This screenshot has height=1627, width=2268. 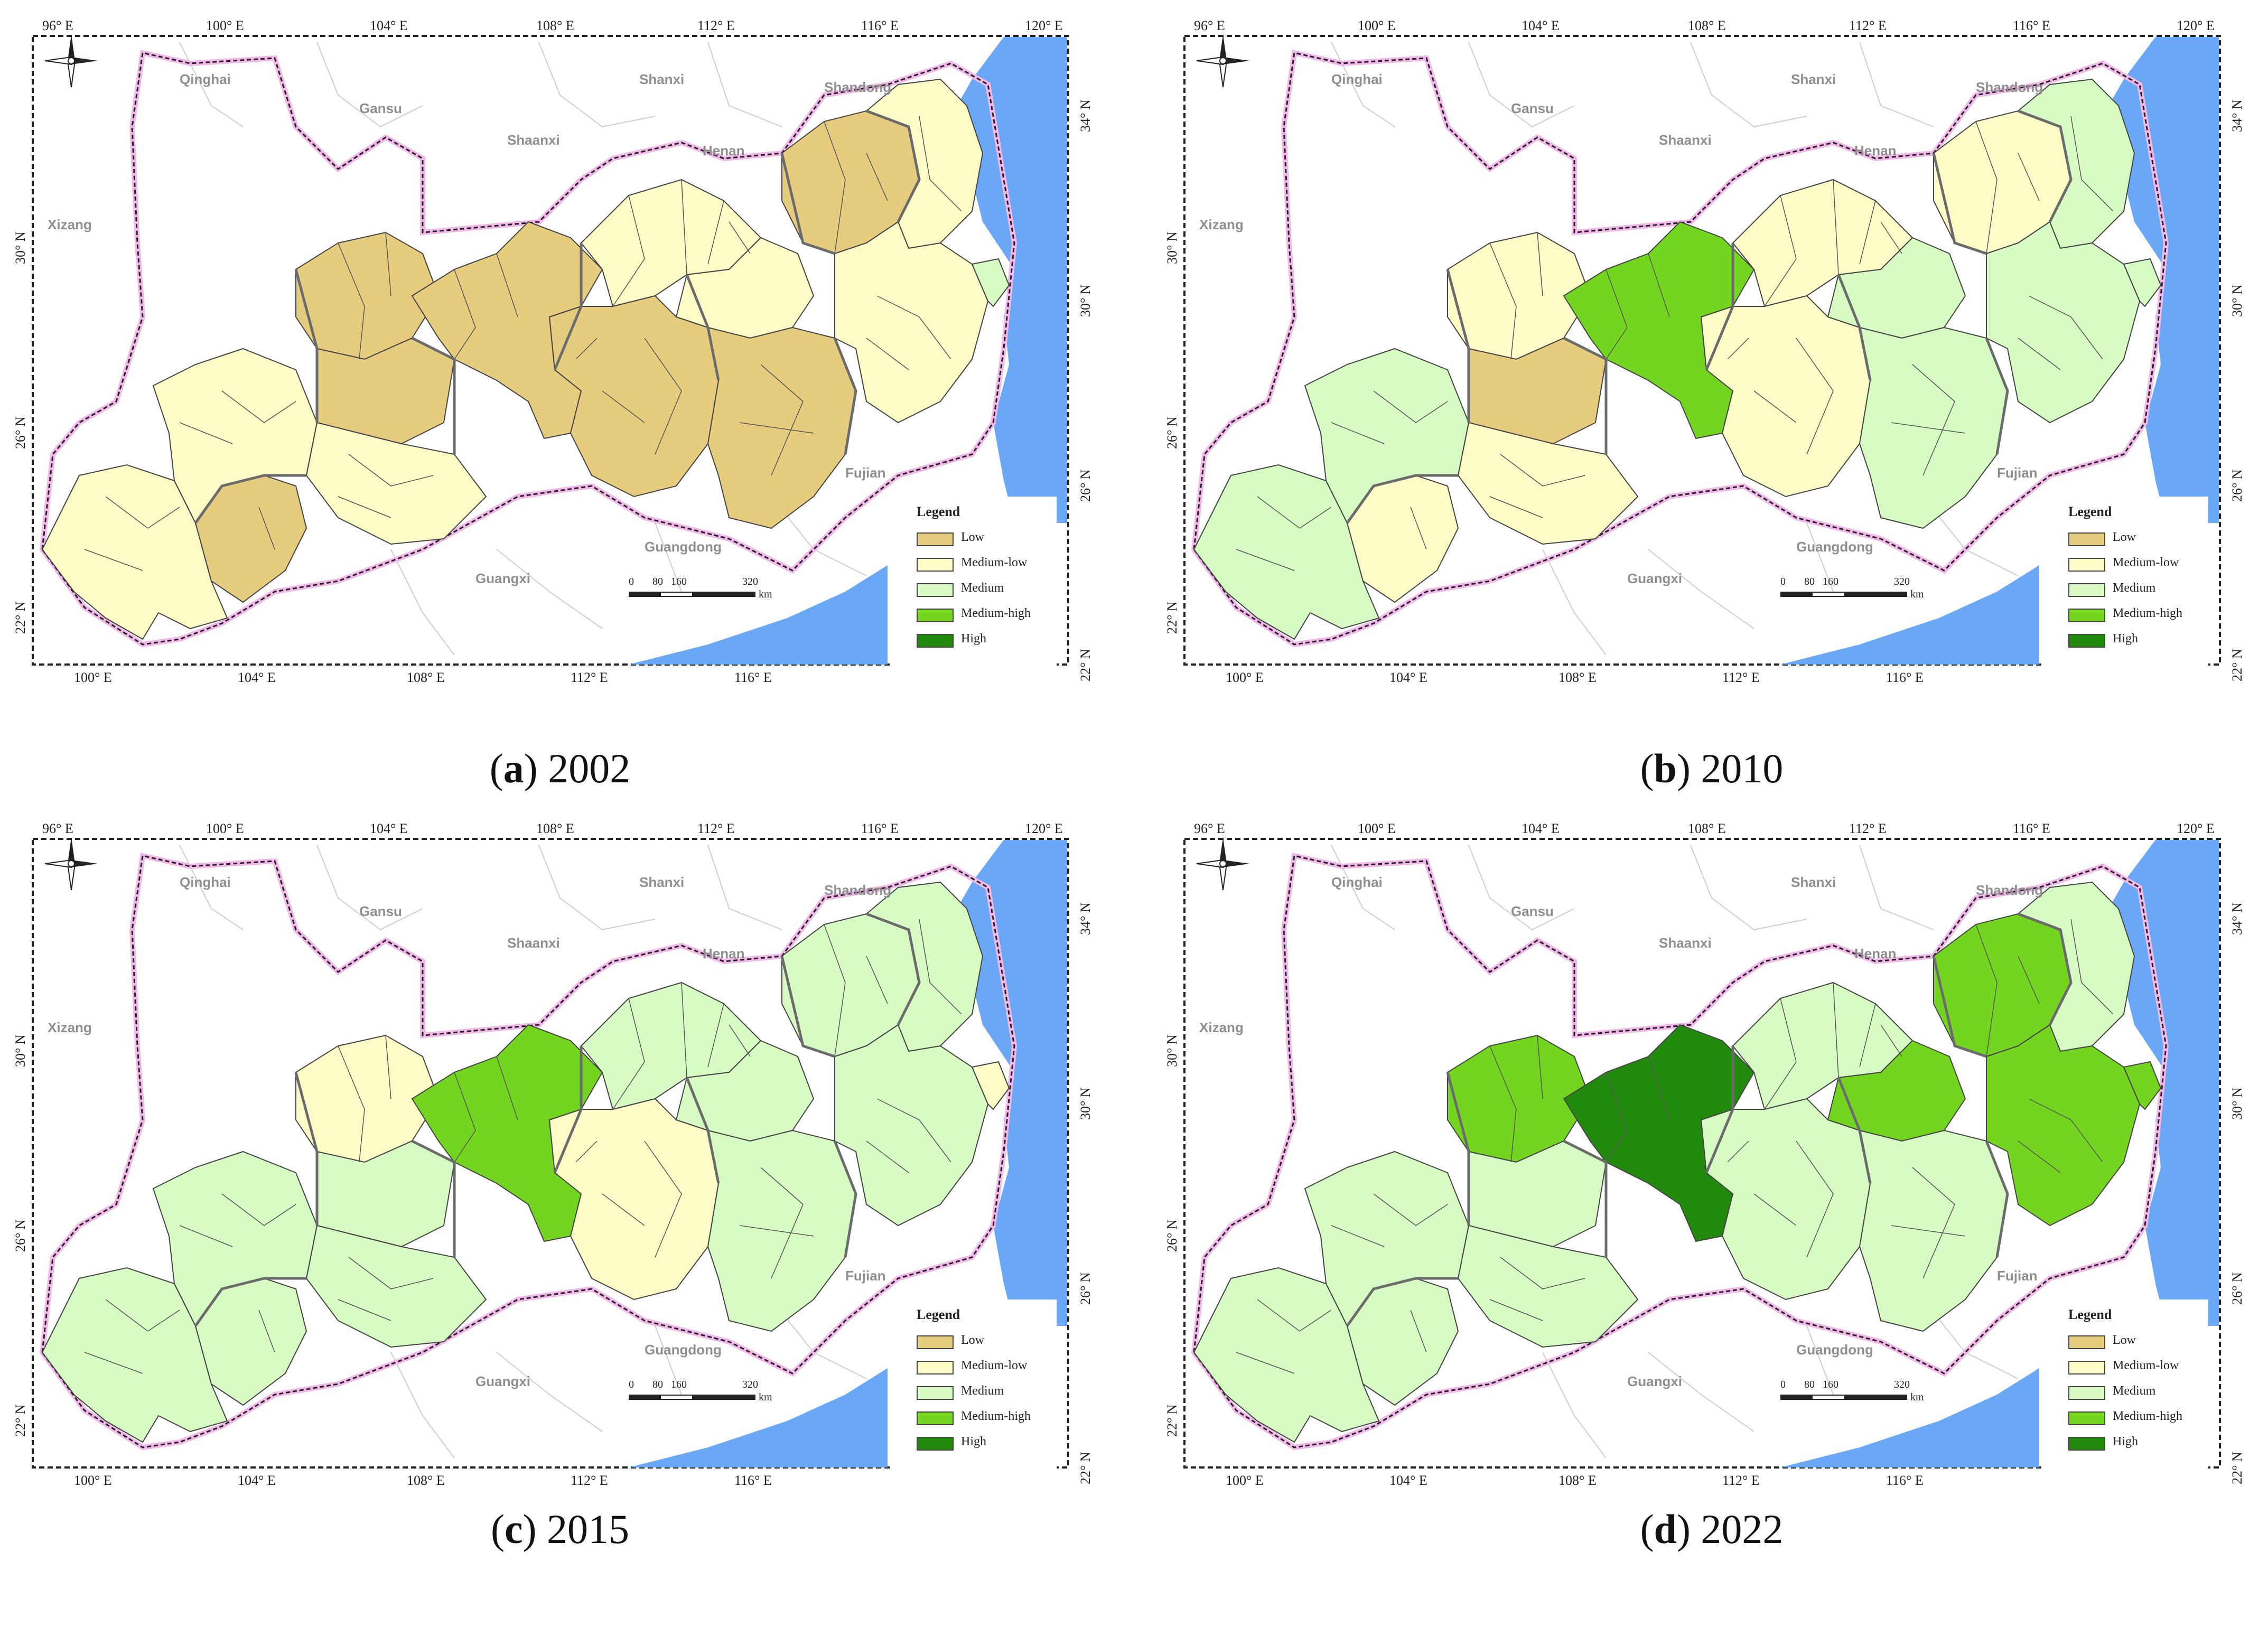 What do you see at coordinates (396, 1286) in the screenshot?
I see `region-guizhou` at bounding box center [396, 1286].